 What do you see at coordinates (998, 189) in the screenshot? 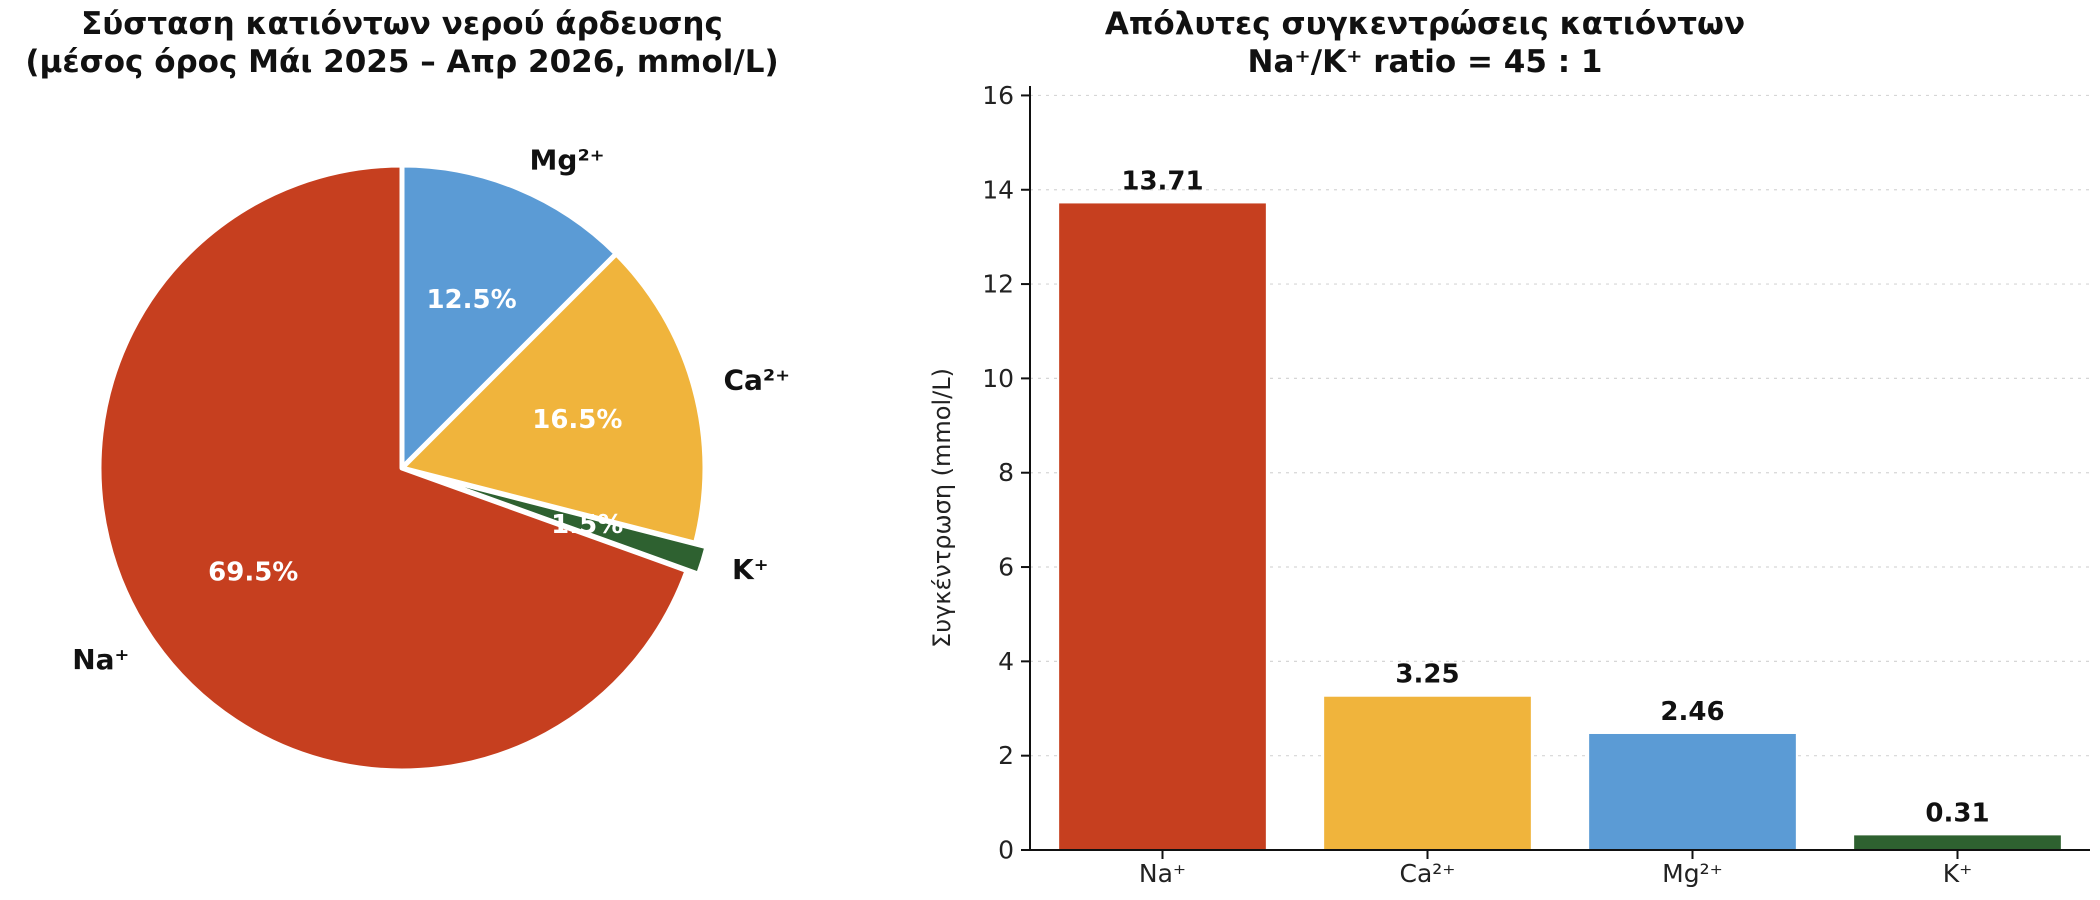
I see `y-tick-label: 14` at bounding box center [998, 189].